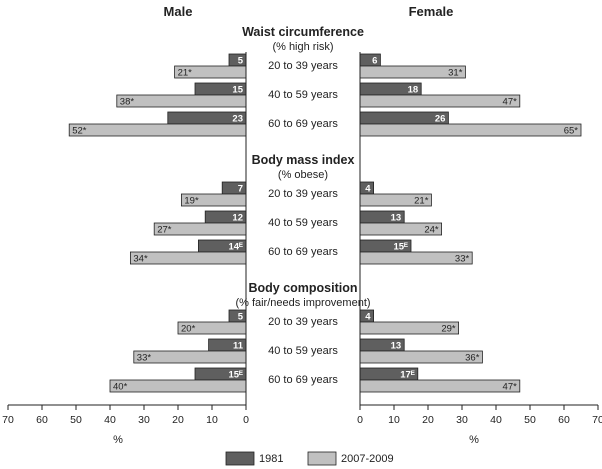  I want to click on data-label-female-2007-2009: 65*, so click(571, 131).